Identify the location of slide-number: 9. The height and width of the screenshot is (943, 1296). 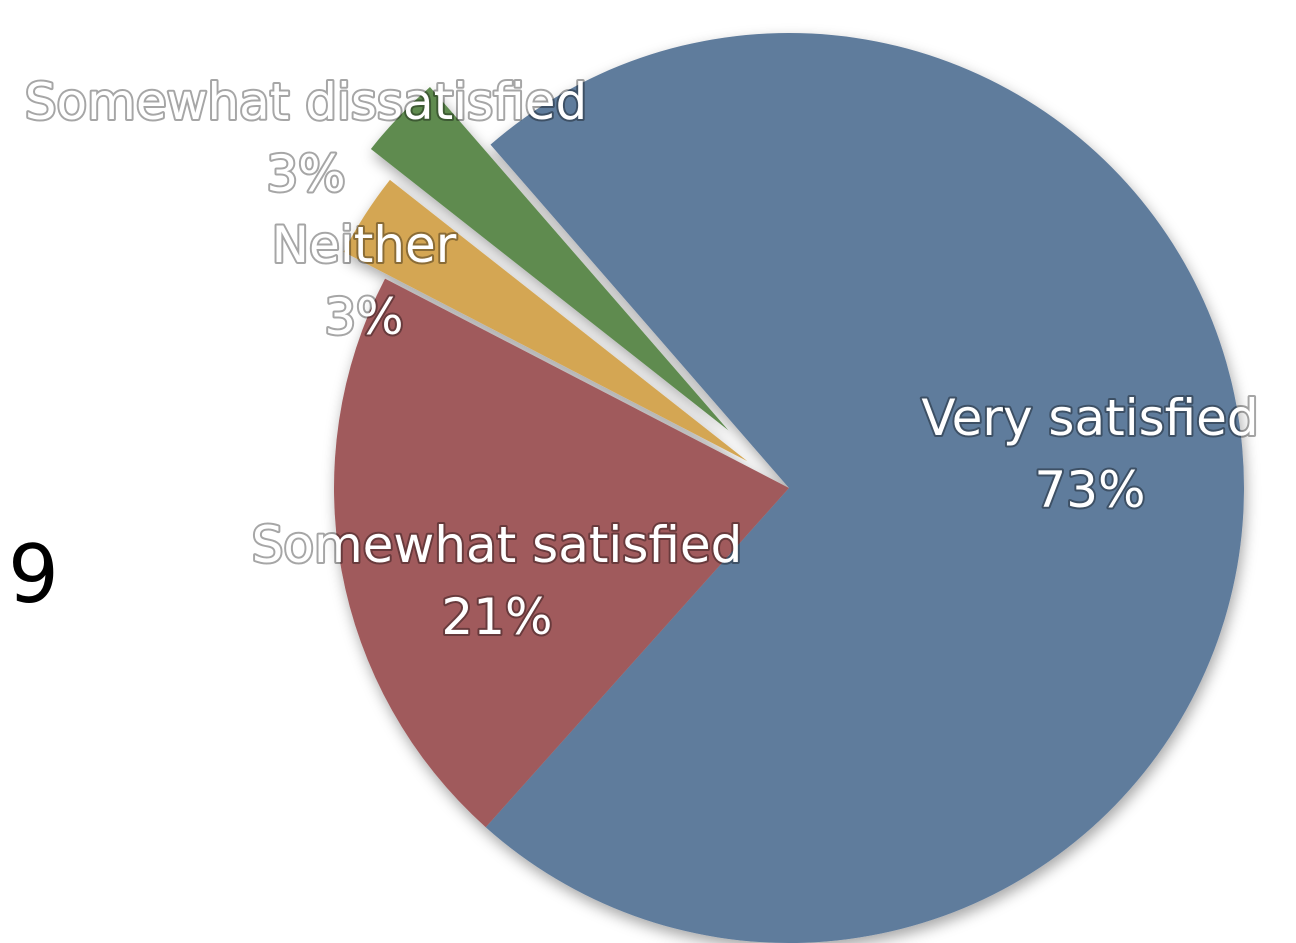
(33, 574).